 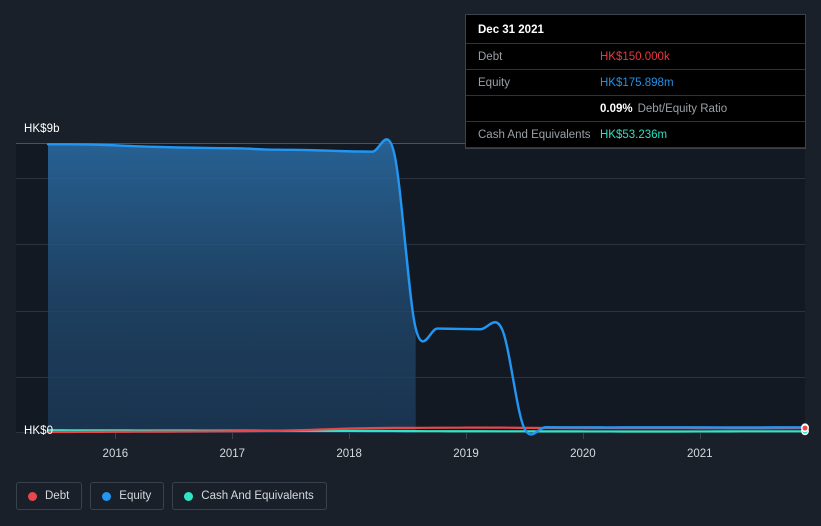 What do you see at coordinates (350, 436) in the screenshot?
I see `x-tick-mark-2018` at bounding box center [350, 436].